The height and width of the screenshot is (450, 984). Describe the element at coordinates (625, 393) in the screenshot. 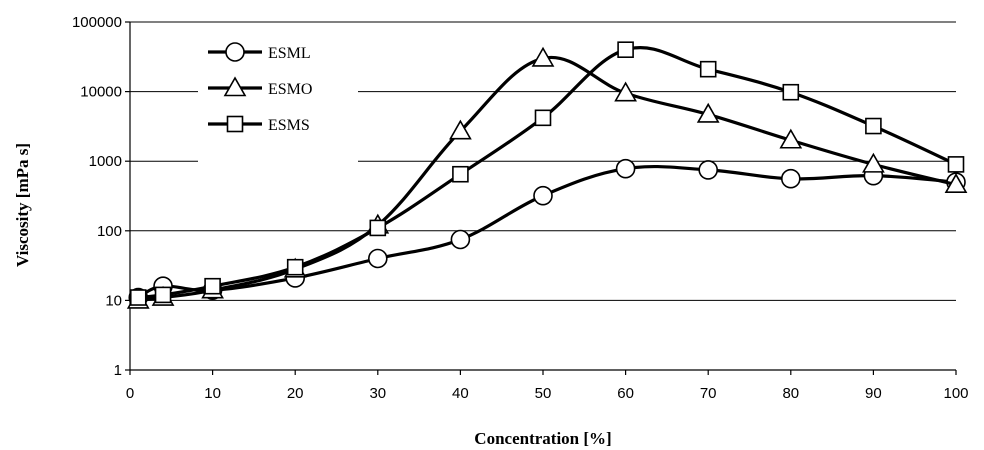

I see `x-tick-label: 60` at that location.